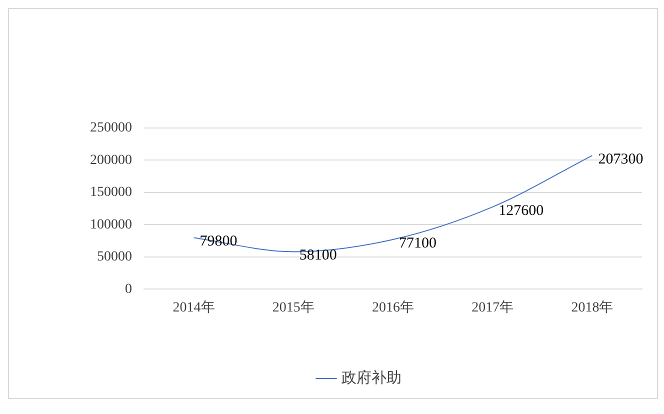 The image size is (664, 414). I want to click on y-tick-label: 0, so click(128, 289).